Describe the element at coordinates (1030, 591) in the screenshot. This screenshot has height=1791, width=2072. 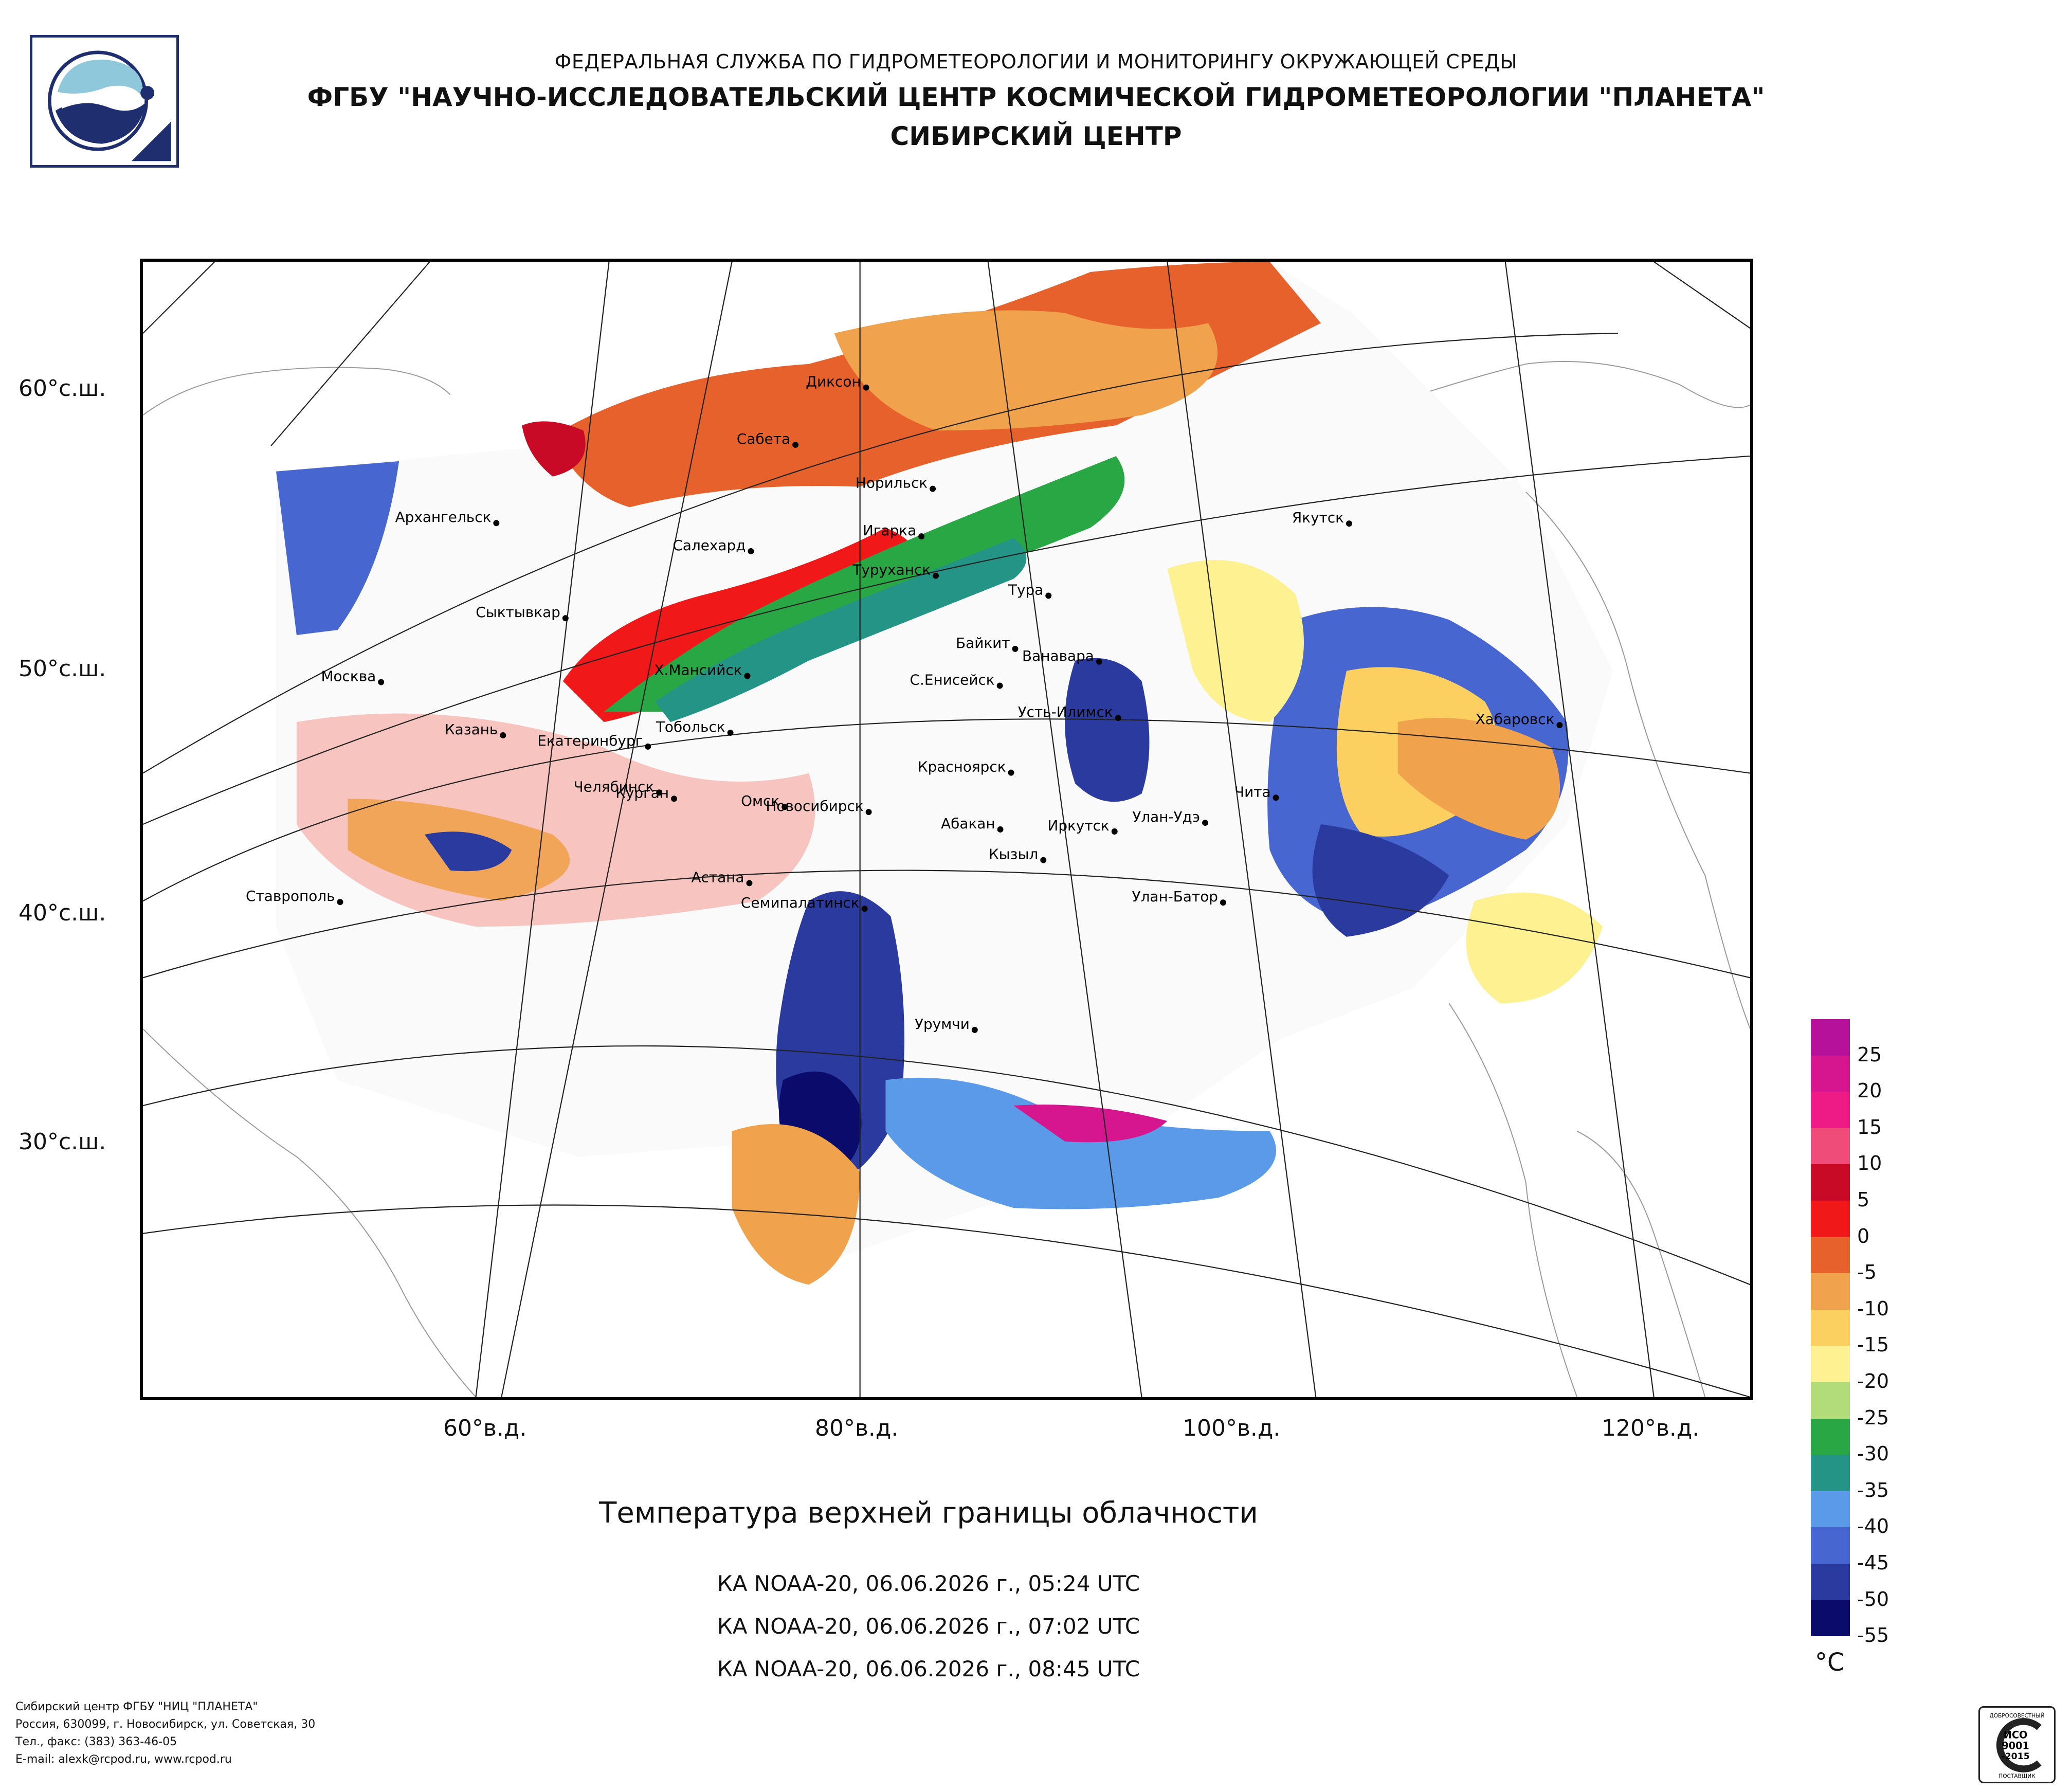
I see `city-marker: Тура` at that location.